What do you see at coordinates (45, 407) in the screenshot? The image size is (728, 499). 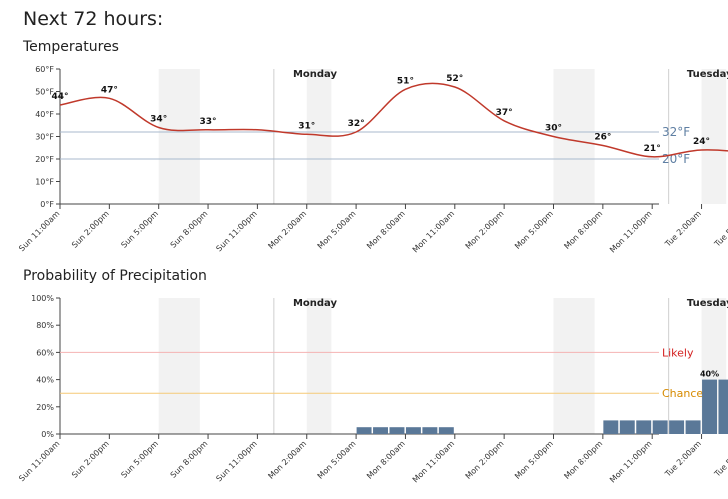 I see `y-tick-label: 20%` at bounding box center [45, 407].